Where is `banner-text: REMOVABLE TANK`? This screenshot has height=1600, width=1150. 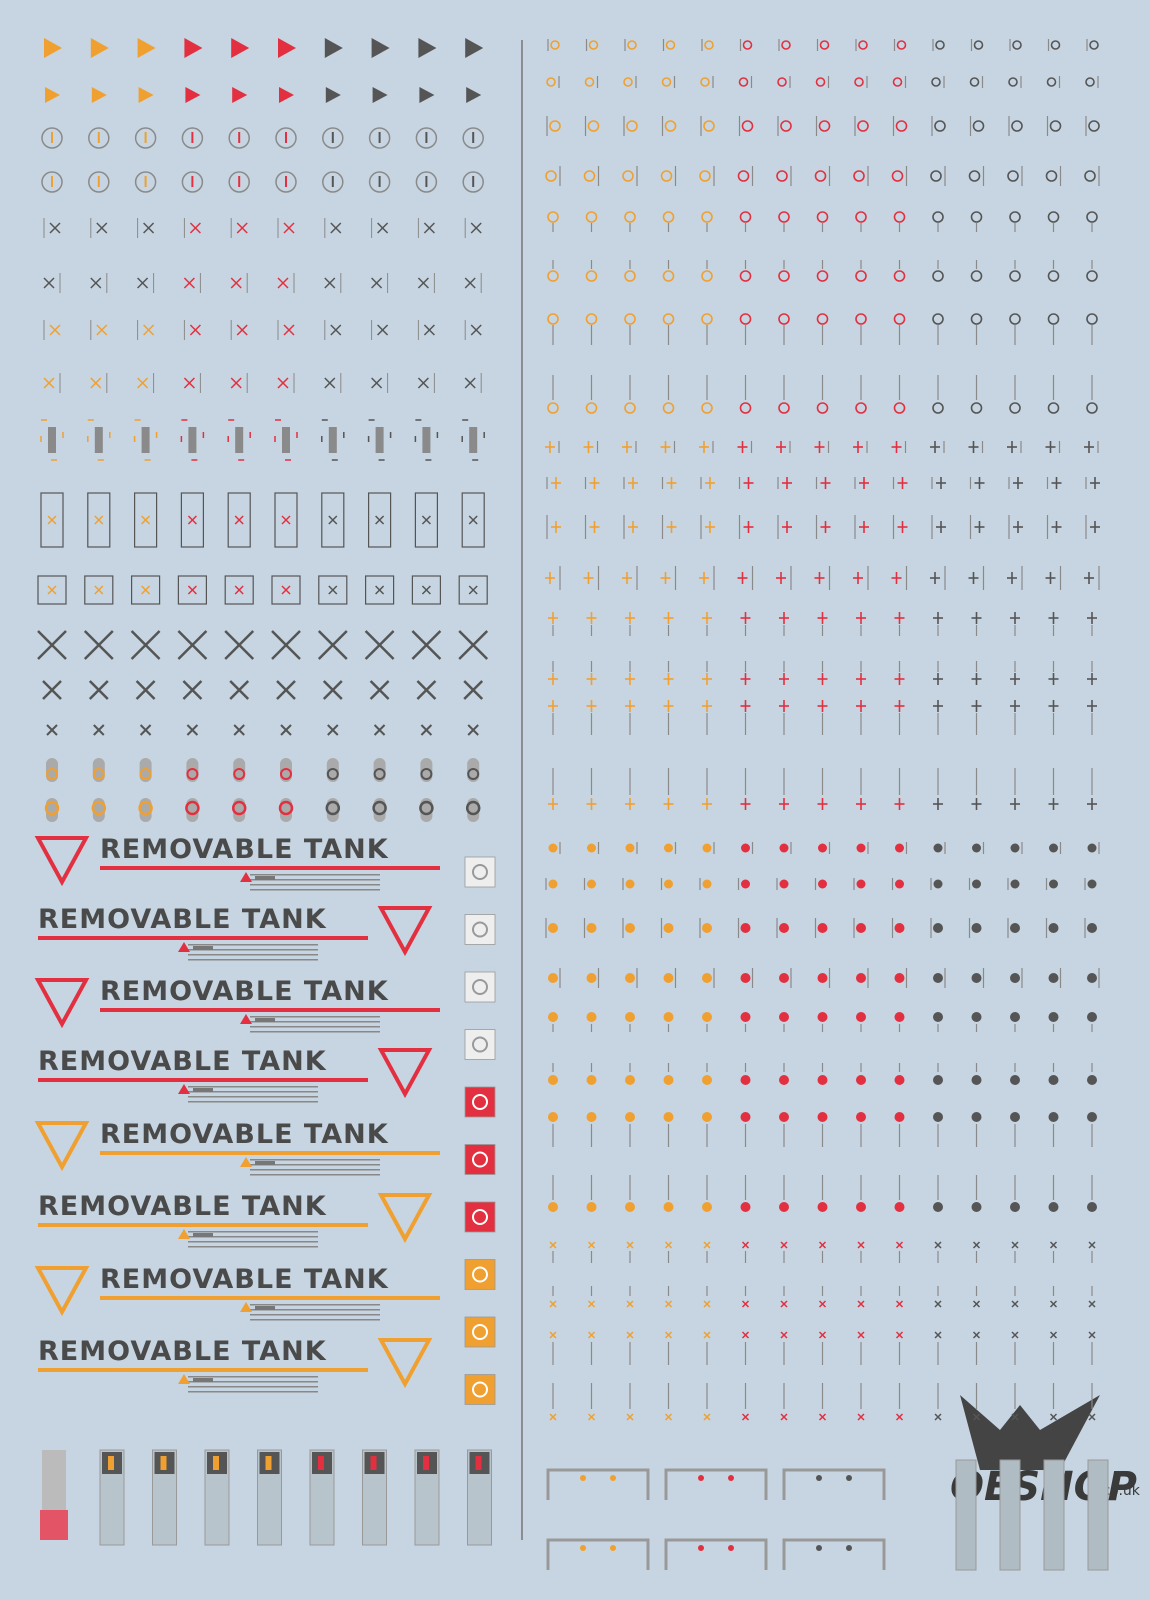
banner-text: REMOVABLE TANK is located at coordinates (182, 1351).